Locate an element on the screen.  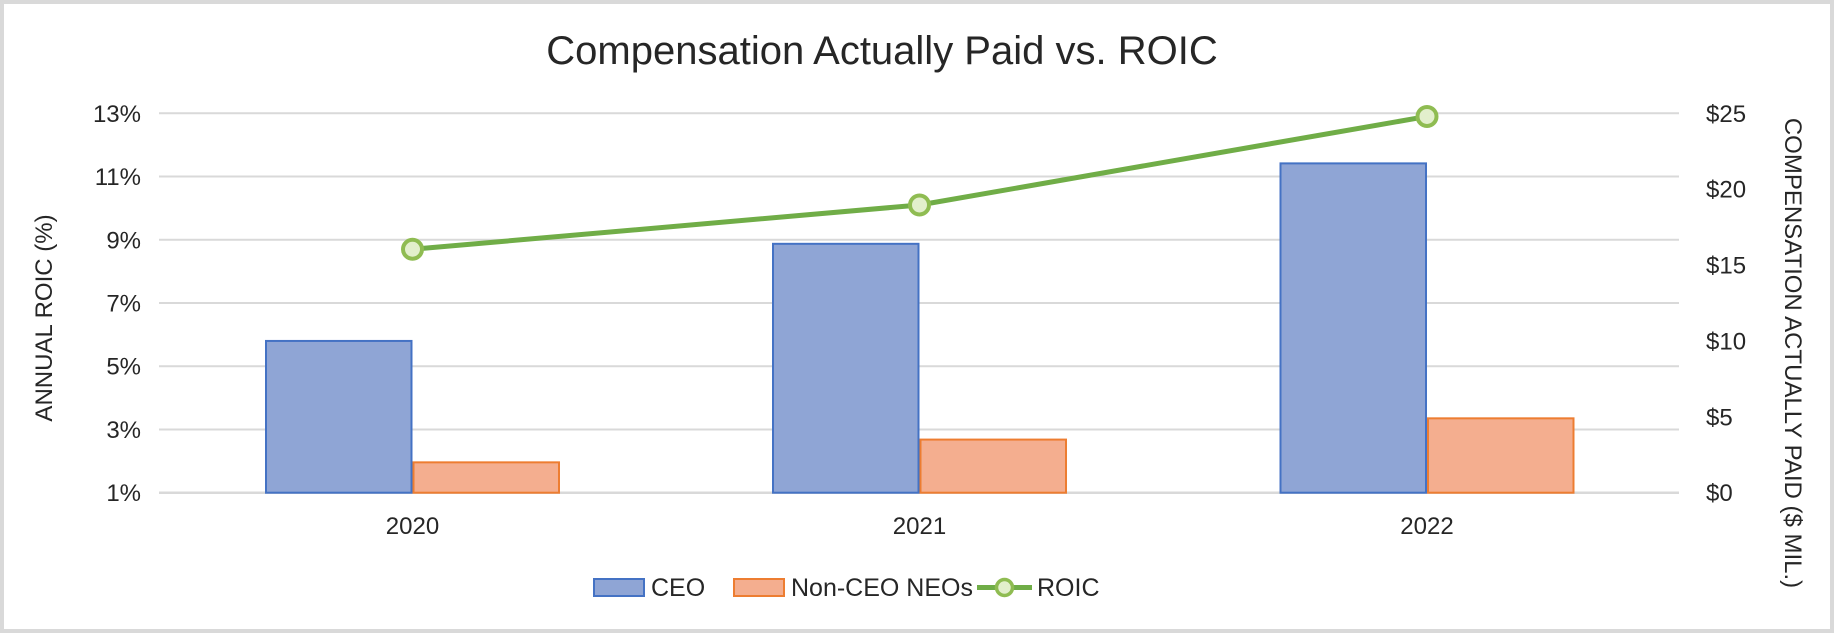
roic-marker-2021 is located at coordinates (919, 205).